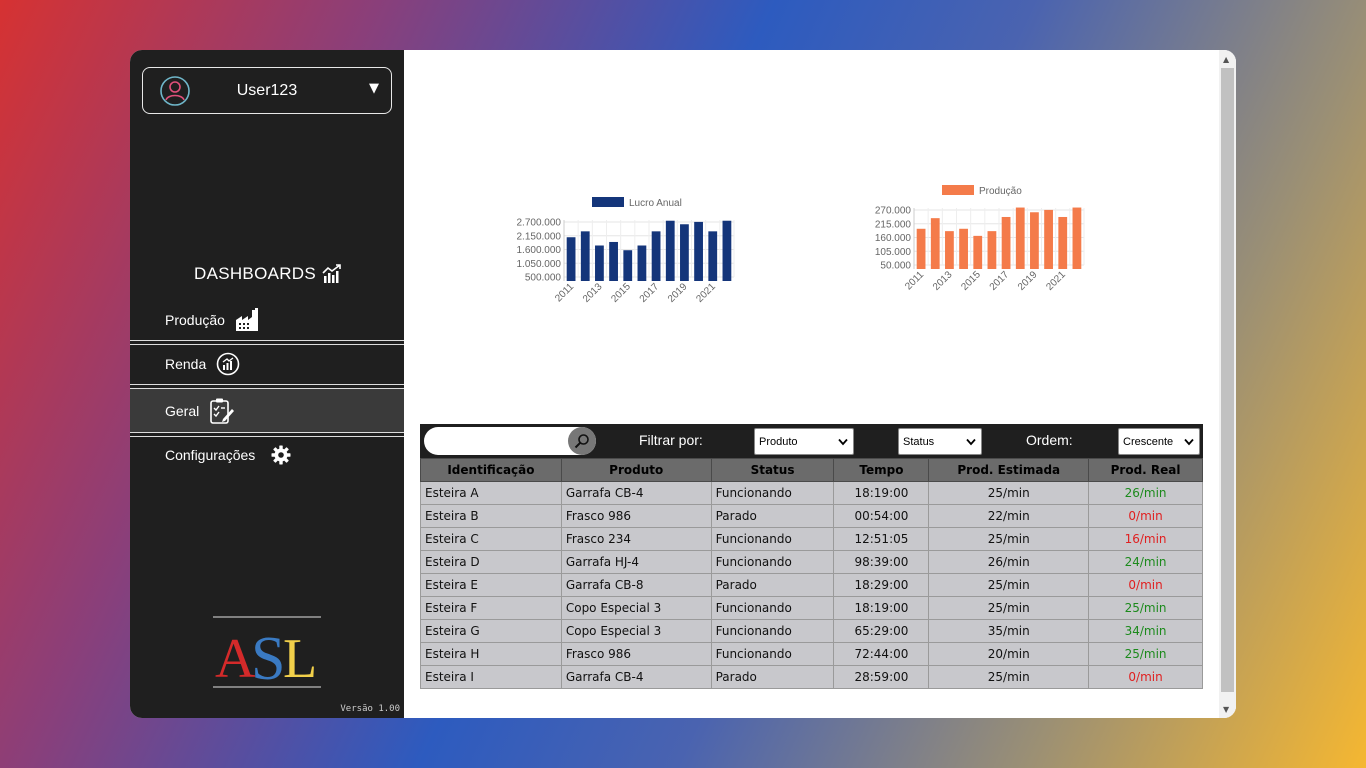  What do you see at coordinates (919, 441) in the screenshot?
I see `status-select-value: Status` at bounding box center [919, 441].